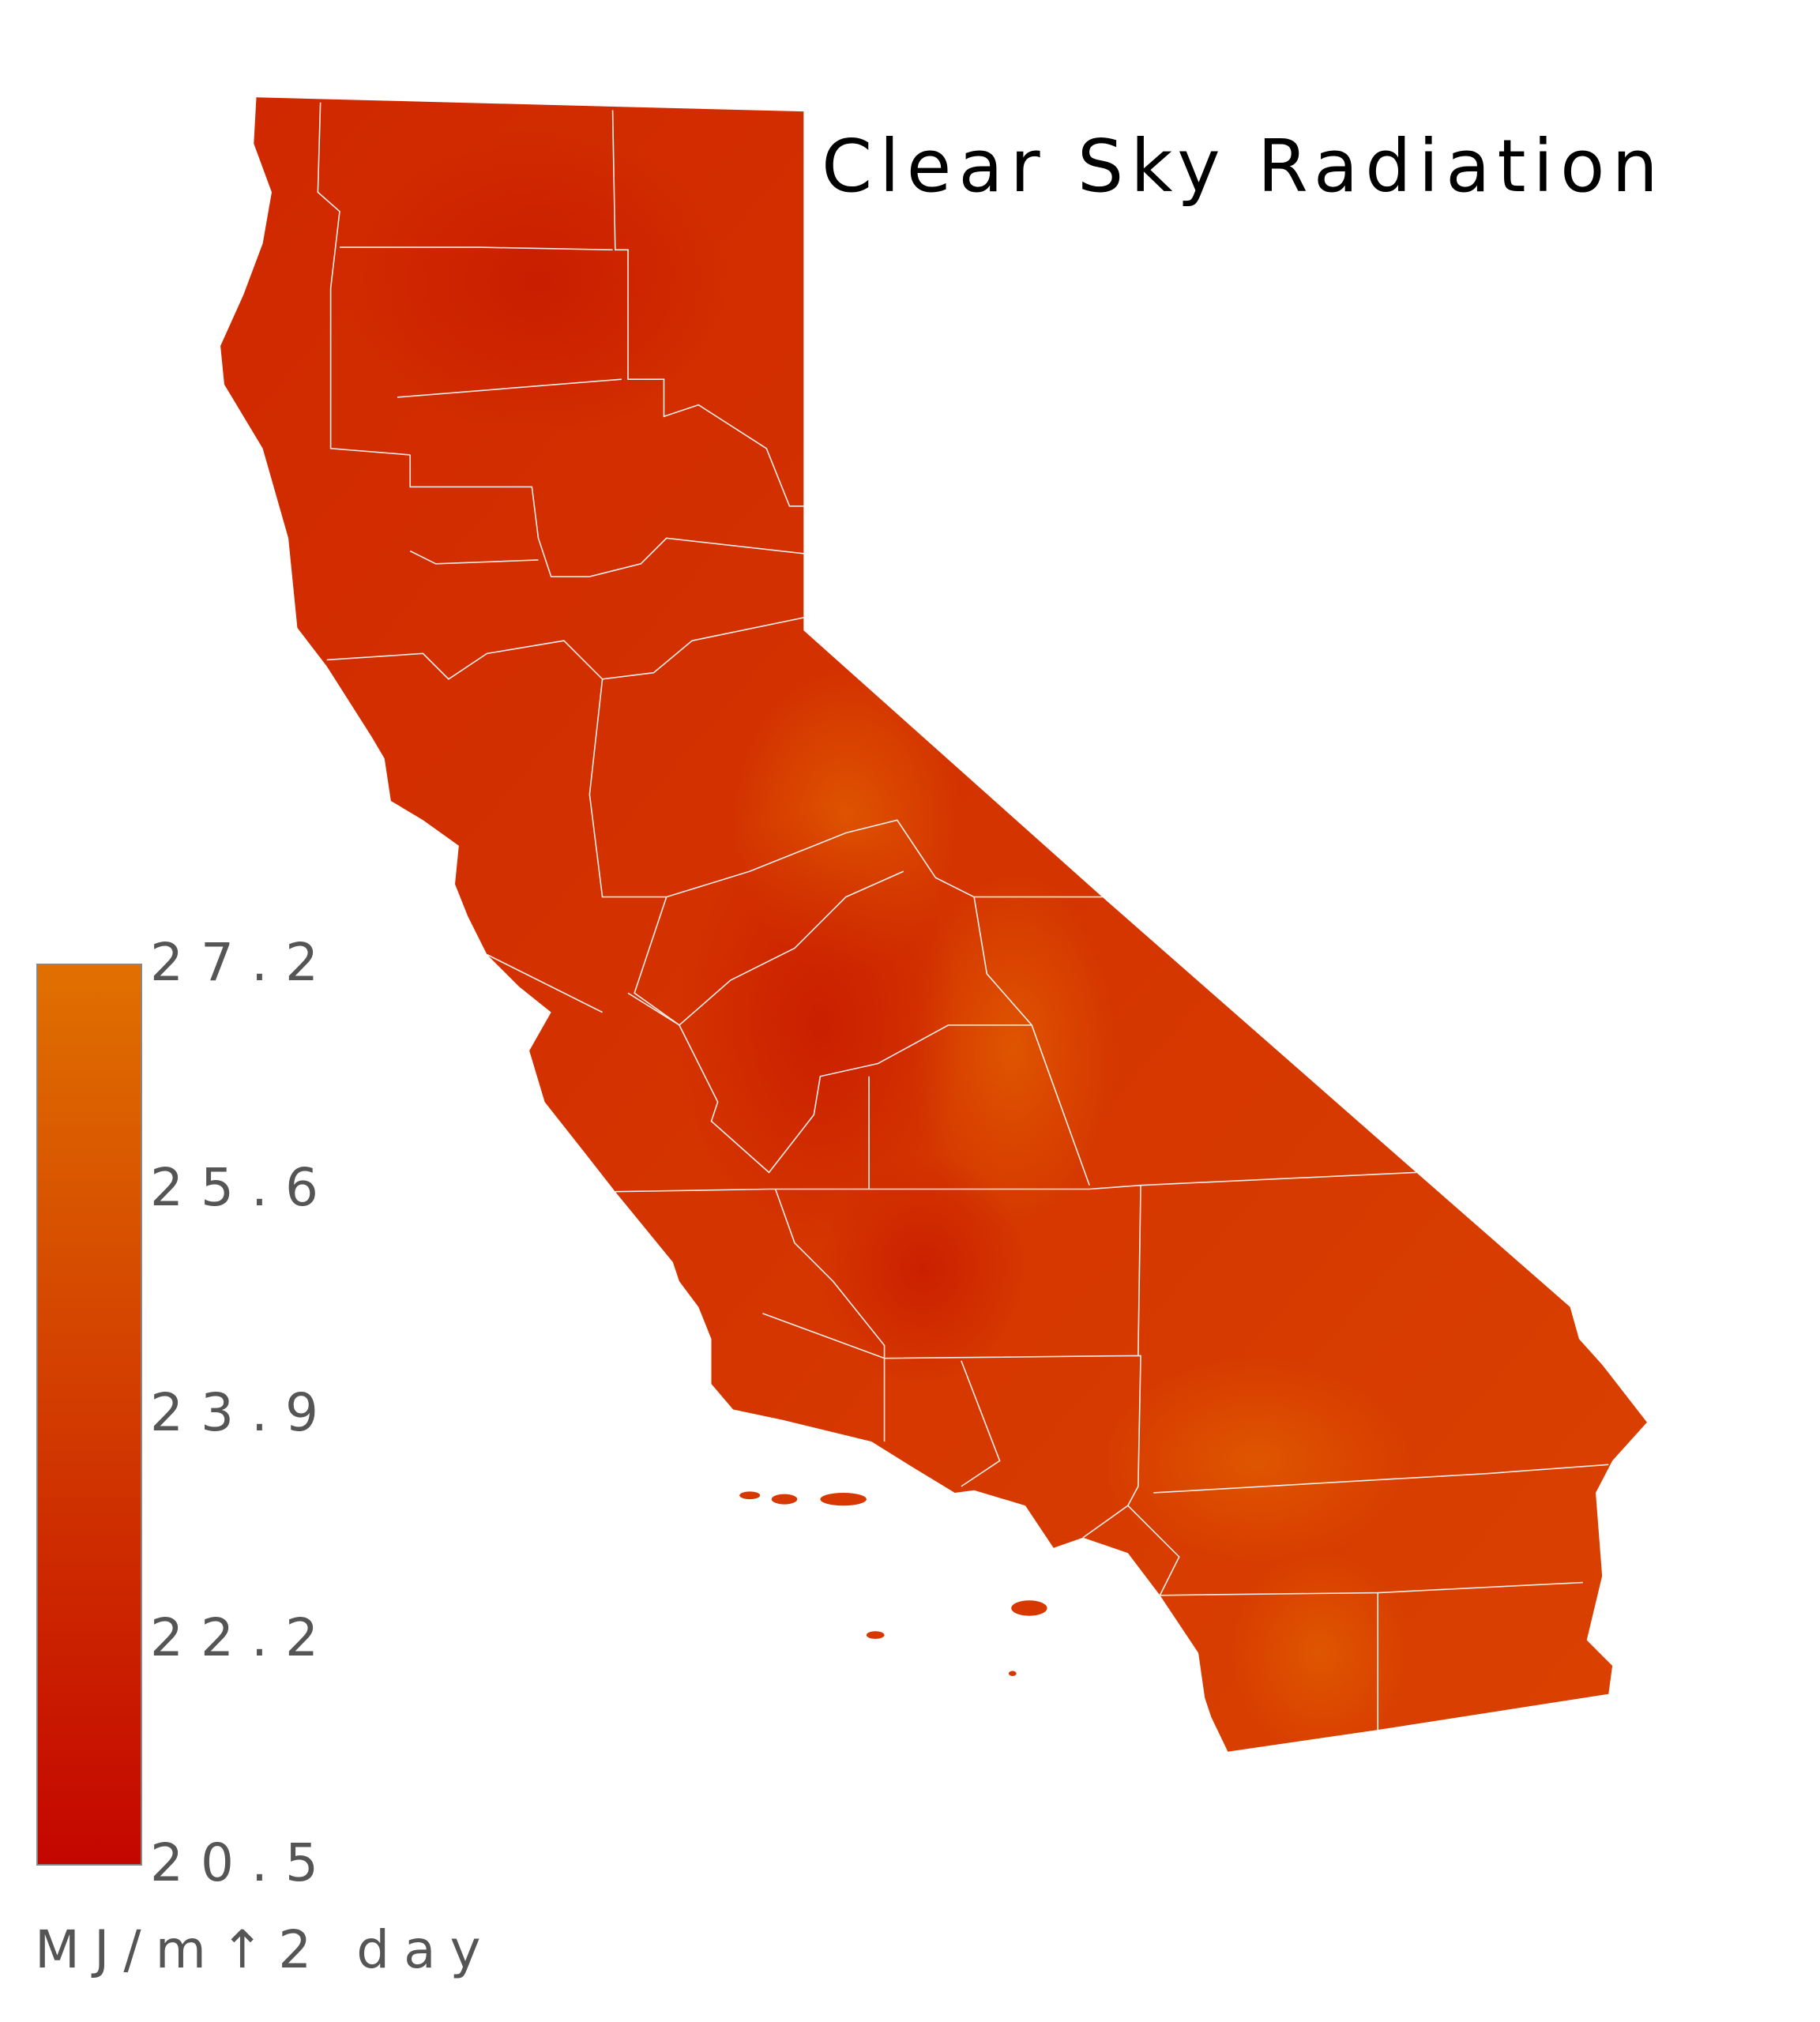  I want to click on colorbar-tick-max: 27.2, so click(243, 962).